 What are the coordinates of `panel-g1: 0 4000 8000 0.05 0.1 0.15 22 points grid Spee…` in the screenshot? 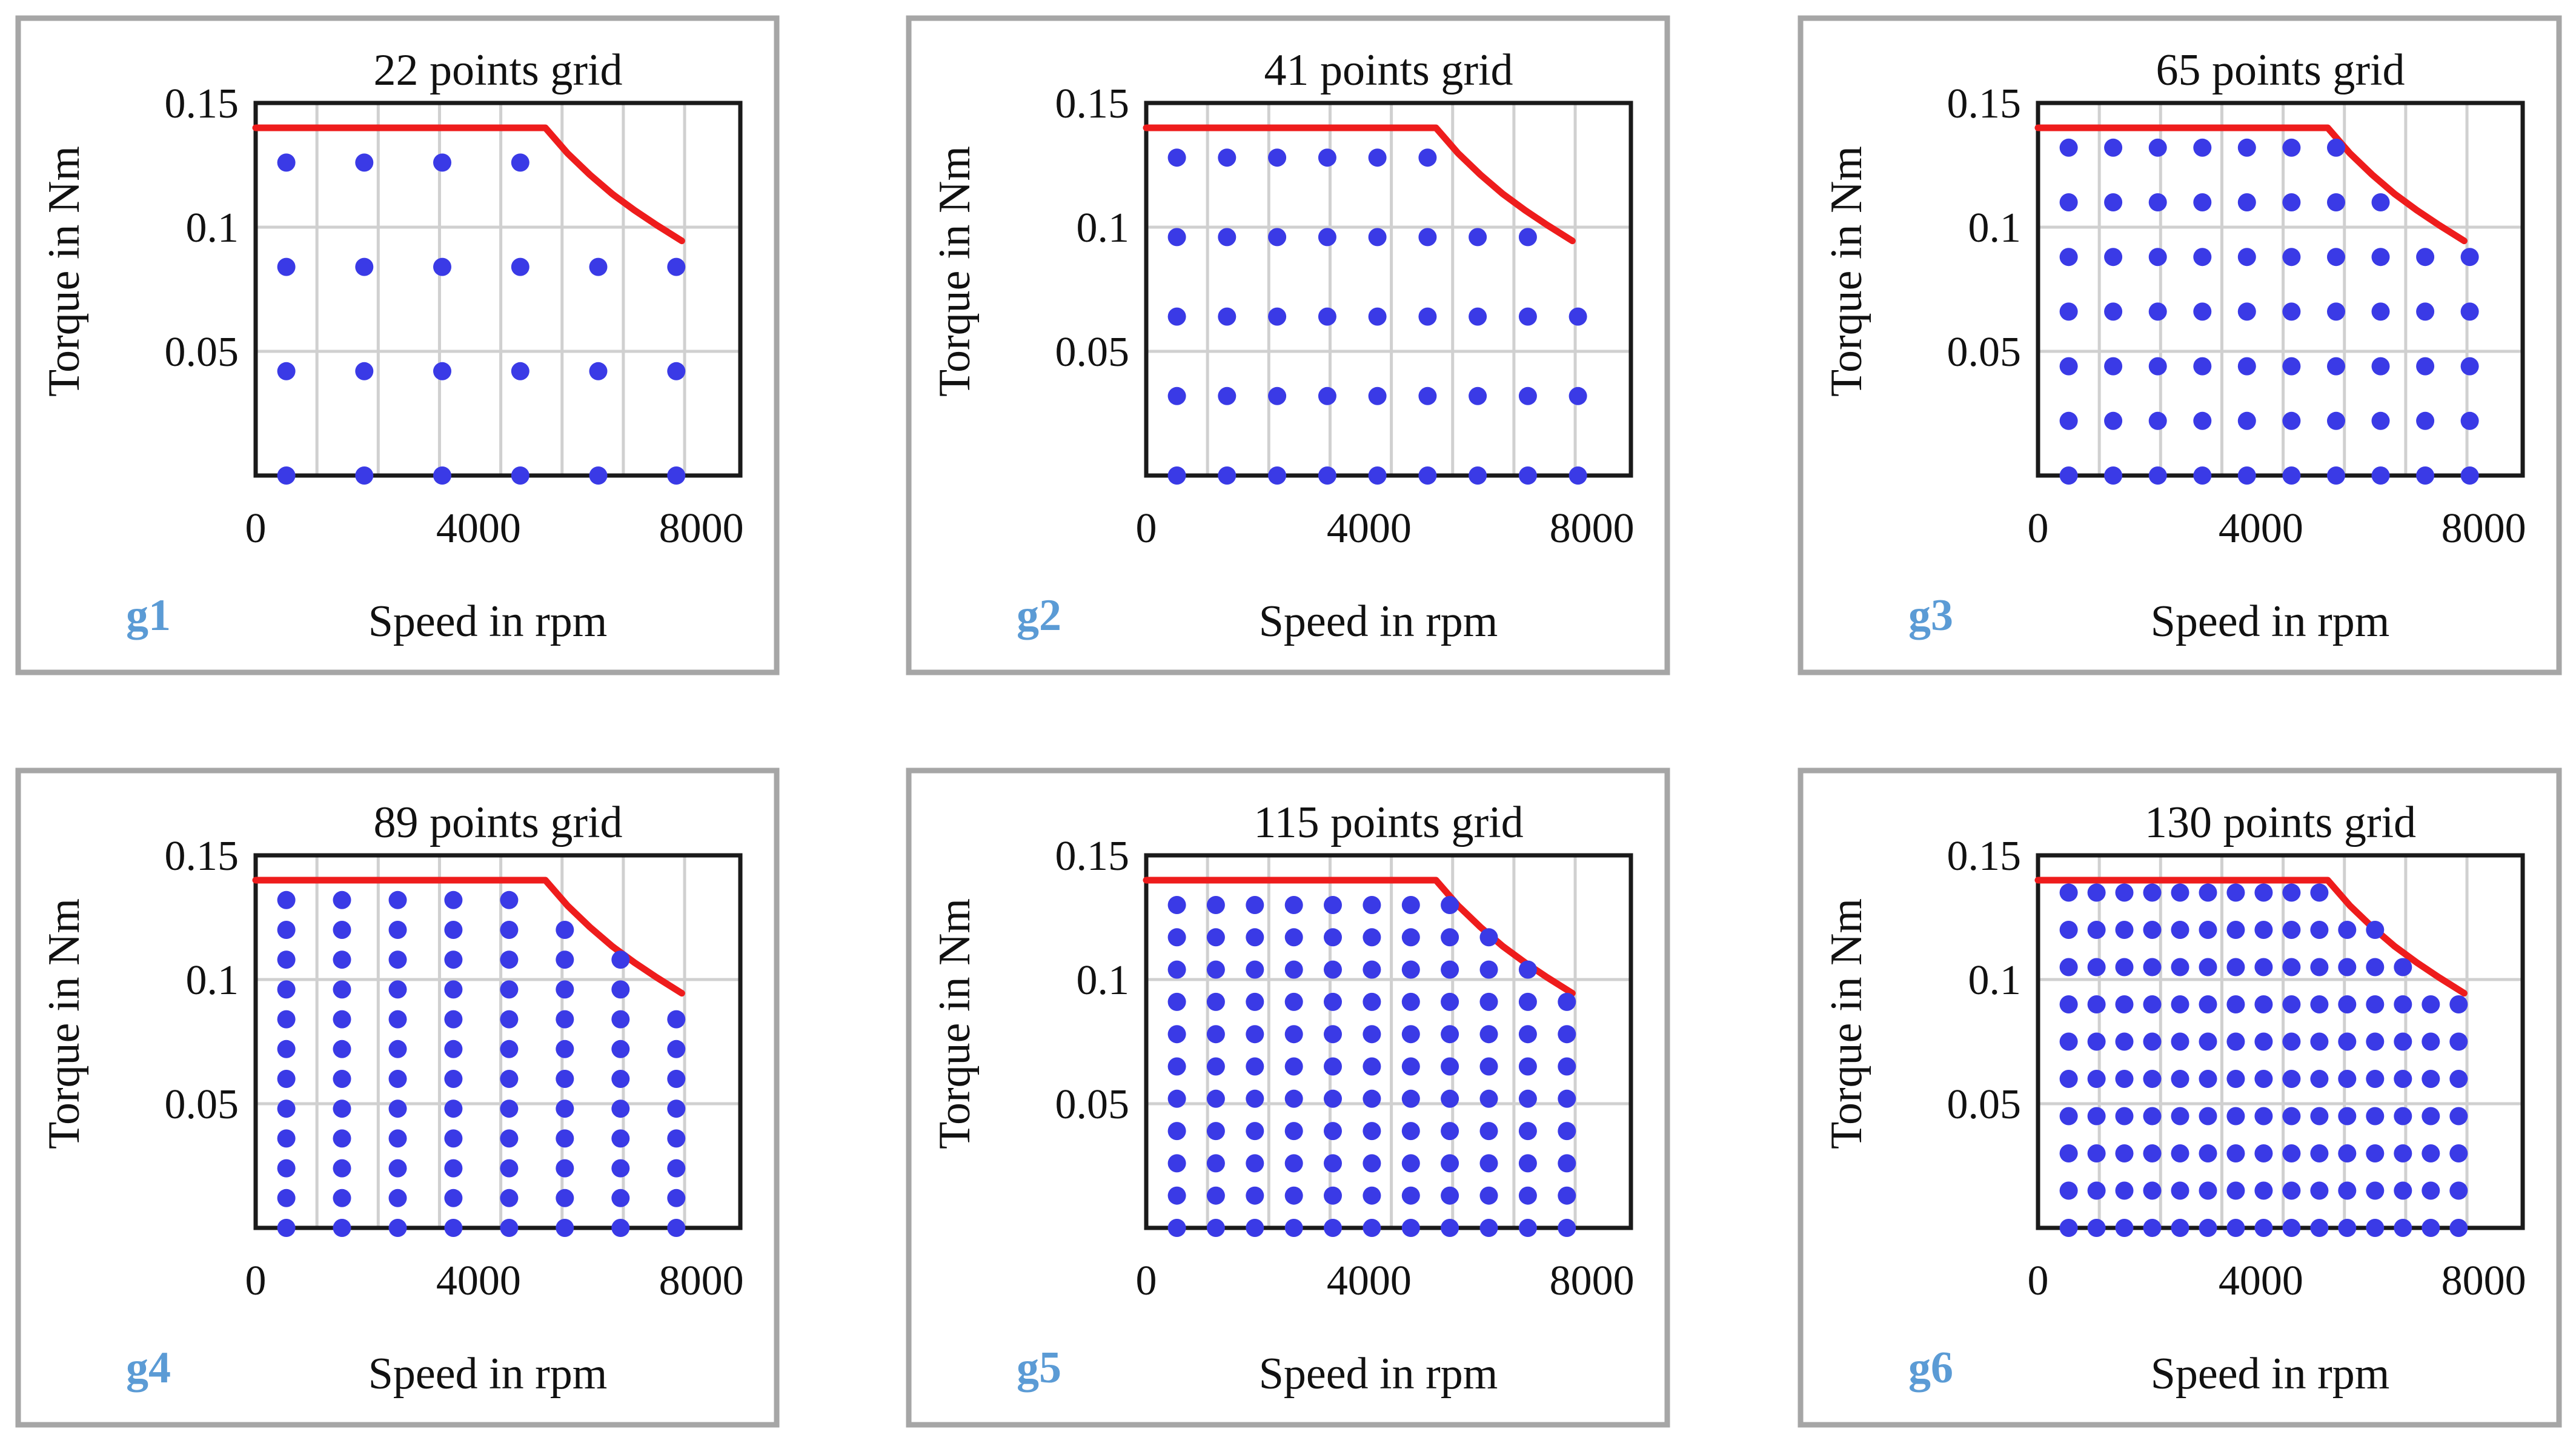 It's located at (397, 345).